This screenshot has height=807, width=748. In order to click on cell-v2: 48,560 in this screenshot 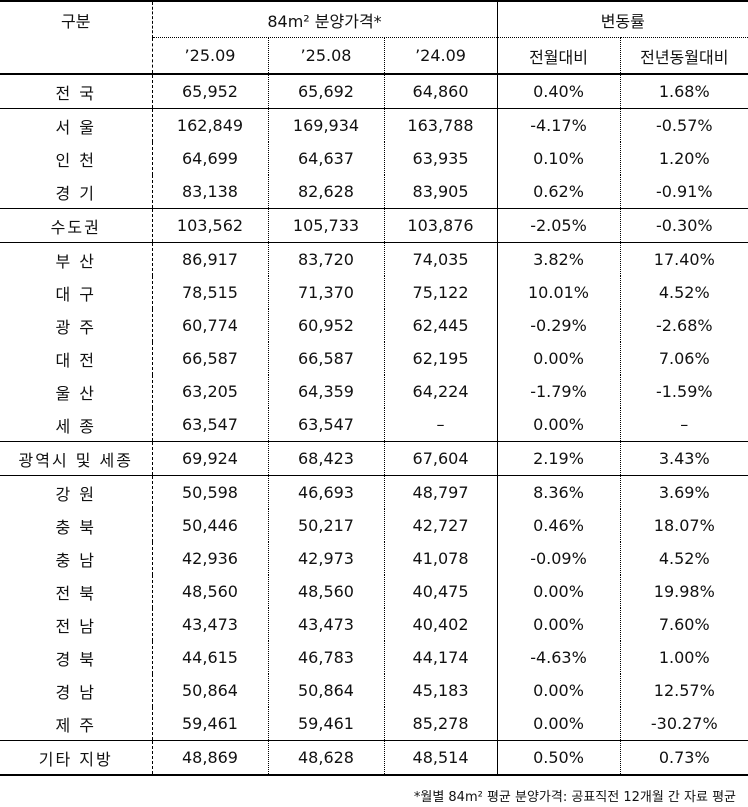, I will do `click(325, 591)`.